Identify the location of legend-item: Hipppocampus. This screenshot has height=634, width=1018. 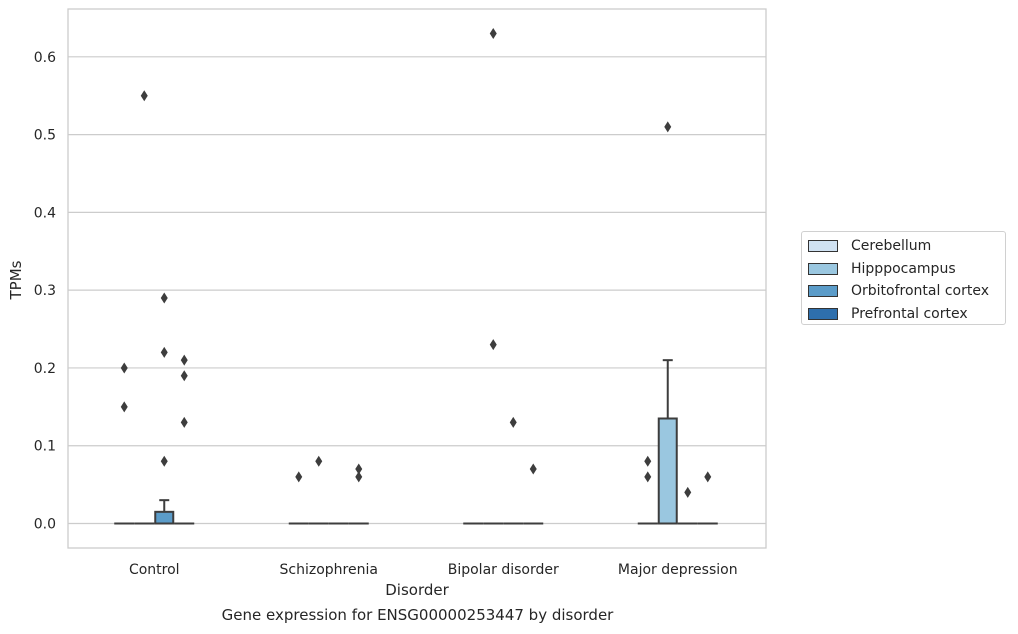
(906, 269).